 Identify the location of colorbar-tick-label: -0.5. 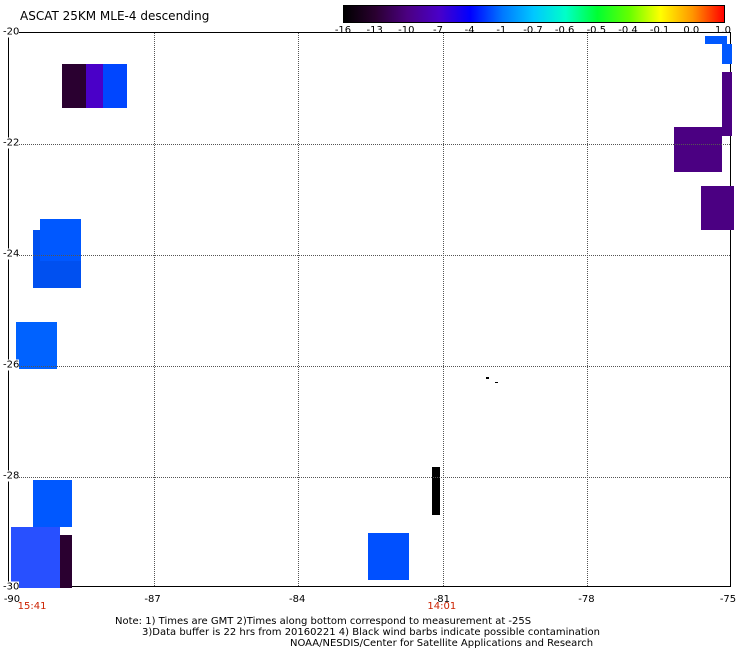
(596, 30).